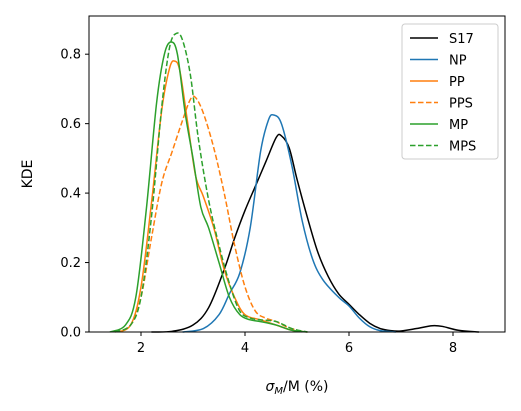 The width and height of the screenshot is (521, 411). Describe the element at coordinates (457, 82) in the screenshot. I see `legend-label-pp: PP` at that location.